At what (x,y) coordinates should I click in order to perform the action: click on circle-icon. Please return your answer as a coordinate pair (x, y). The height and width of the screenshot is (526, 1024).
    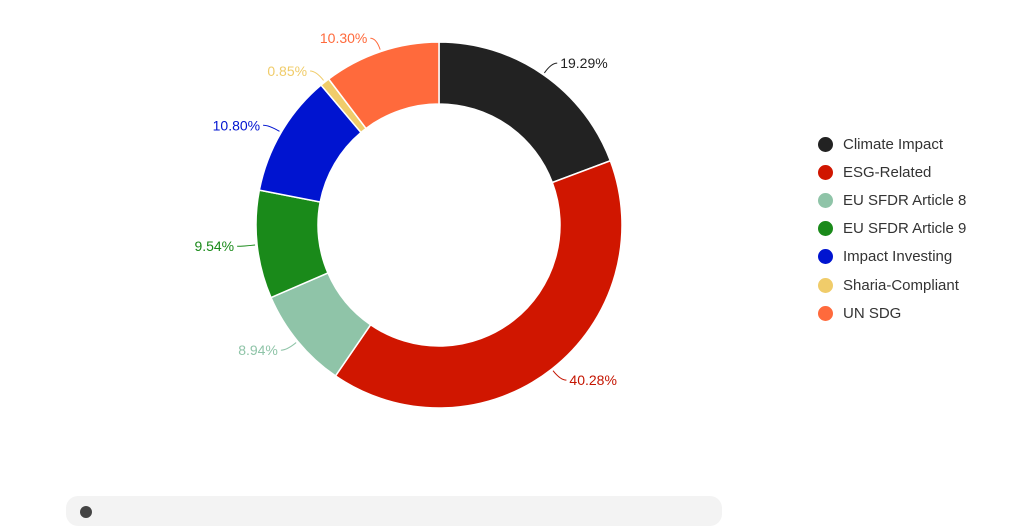
    Looking at the image, I should click on (86, 512).